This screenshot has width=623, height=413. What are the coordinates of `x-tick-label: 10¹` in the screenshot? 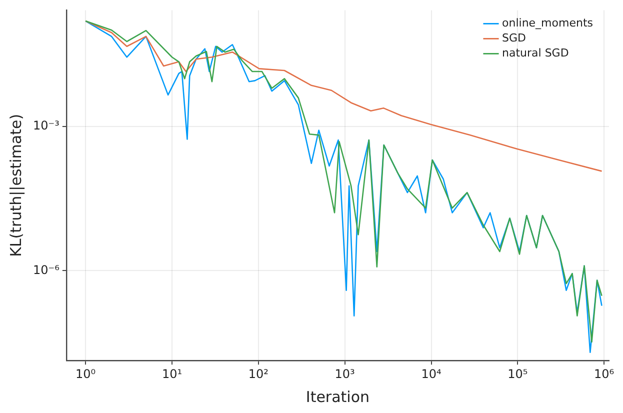 It's located at (172, 373).